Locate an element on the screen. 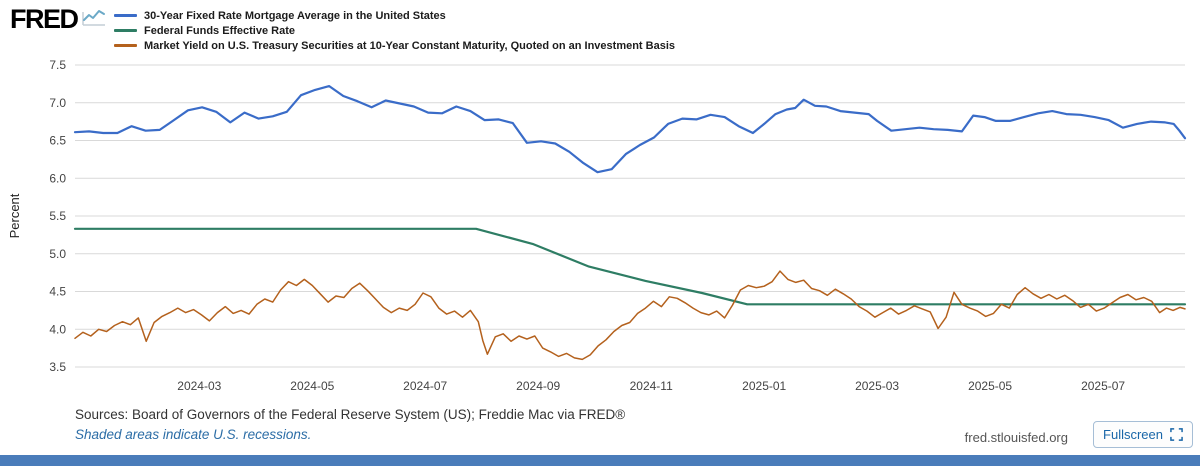 Image resolution: width=1200 pixels, height=466 pixels. fred-logo: FRED is located at coordinates (58, 19).